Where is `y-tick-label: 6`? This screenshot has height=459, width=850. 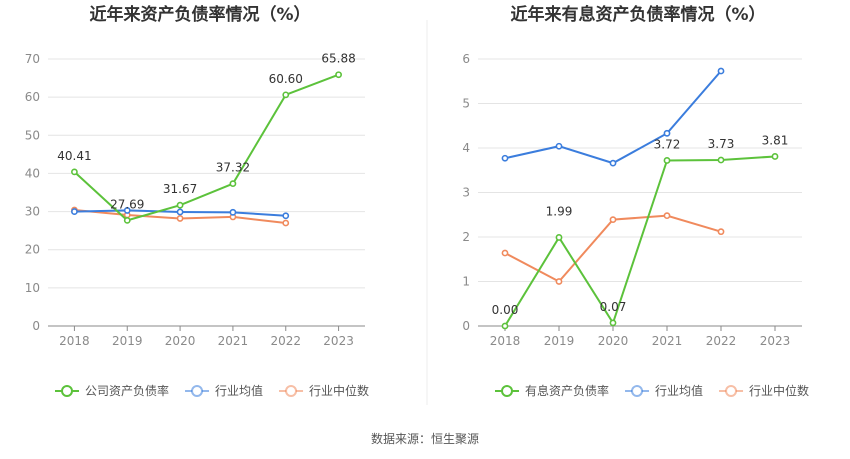
y-tick-label: 6 is located at coordinates (466, 59).